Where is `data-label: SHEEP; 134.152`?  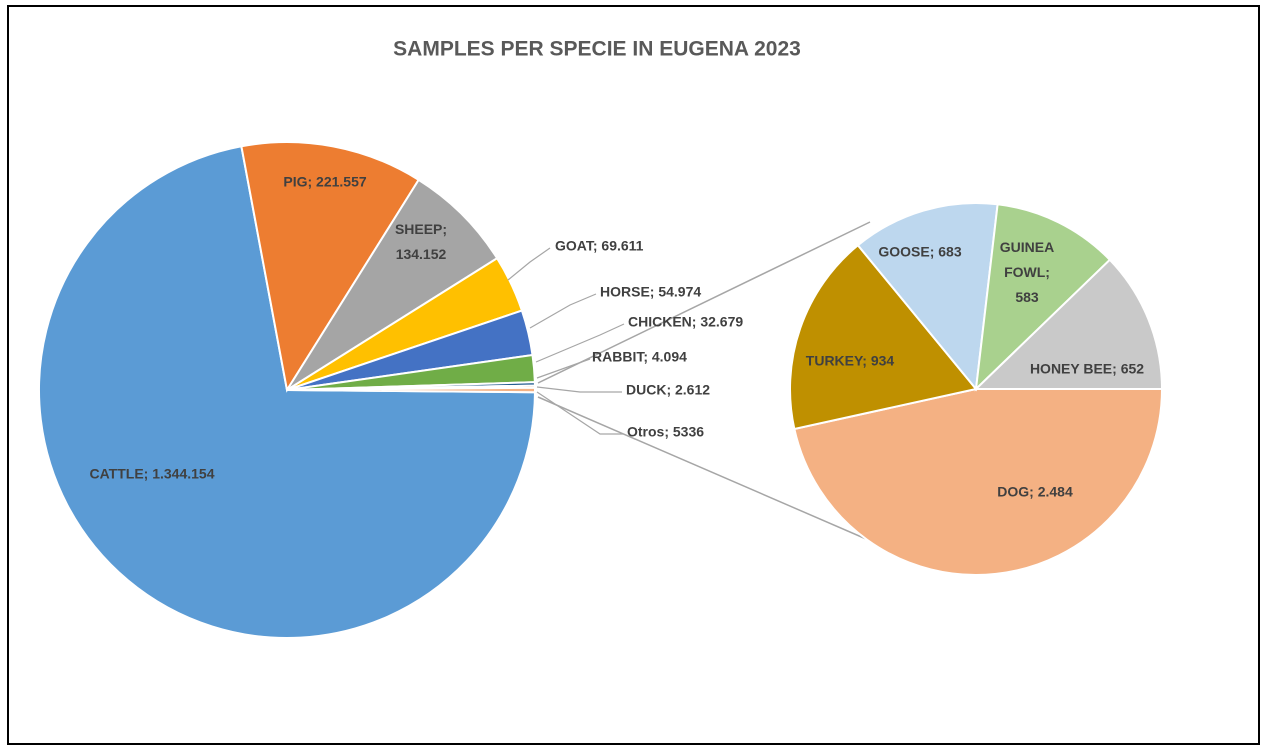 data-label: SHEEP; 134.152 is located at coordinates (421, 241).